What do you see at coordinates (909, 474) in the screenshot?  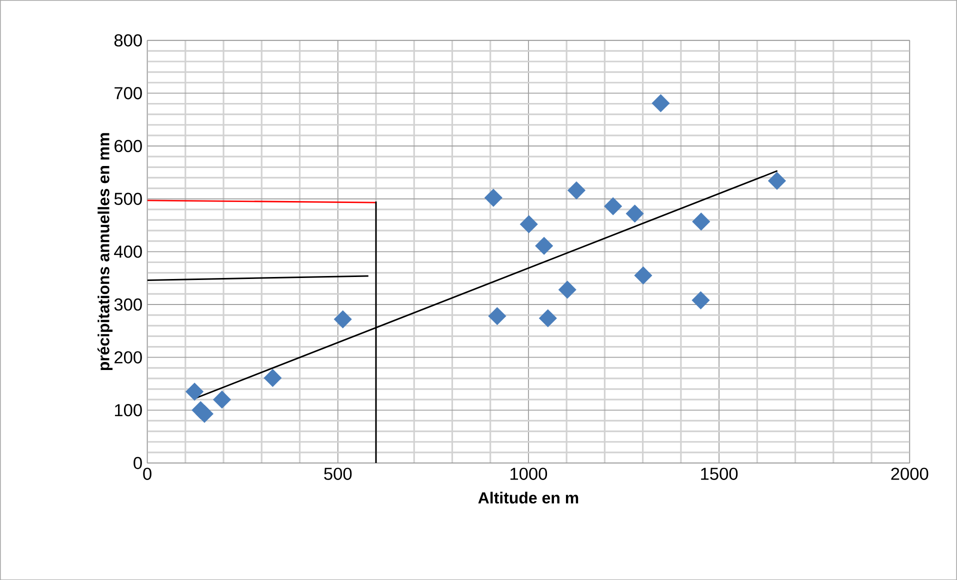 I see `x-tick-label: 2000` at bounding box center [909, 474].